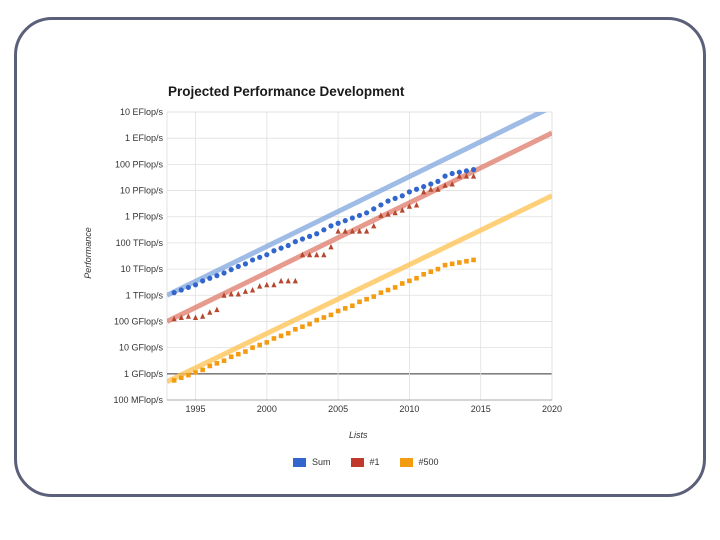 Image resolution: width=720 pixels, height=540 pixels. Describe the element at coordinates (481, 409) in the screenshot. I see `x-tick-label: 2015` at that location.